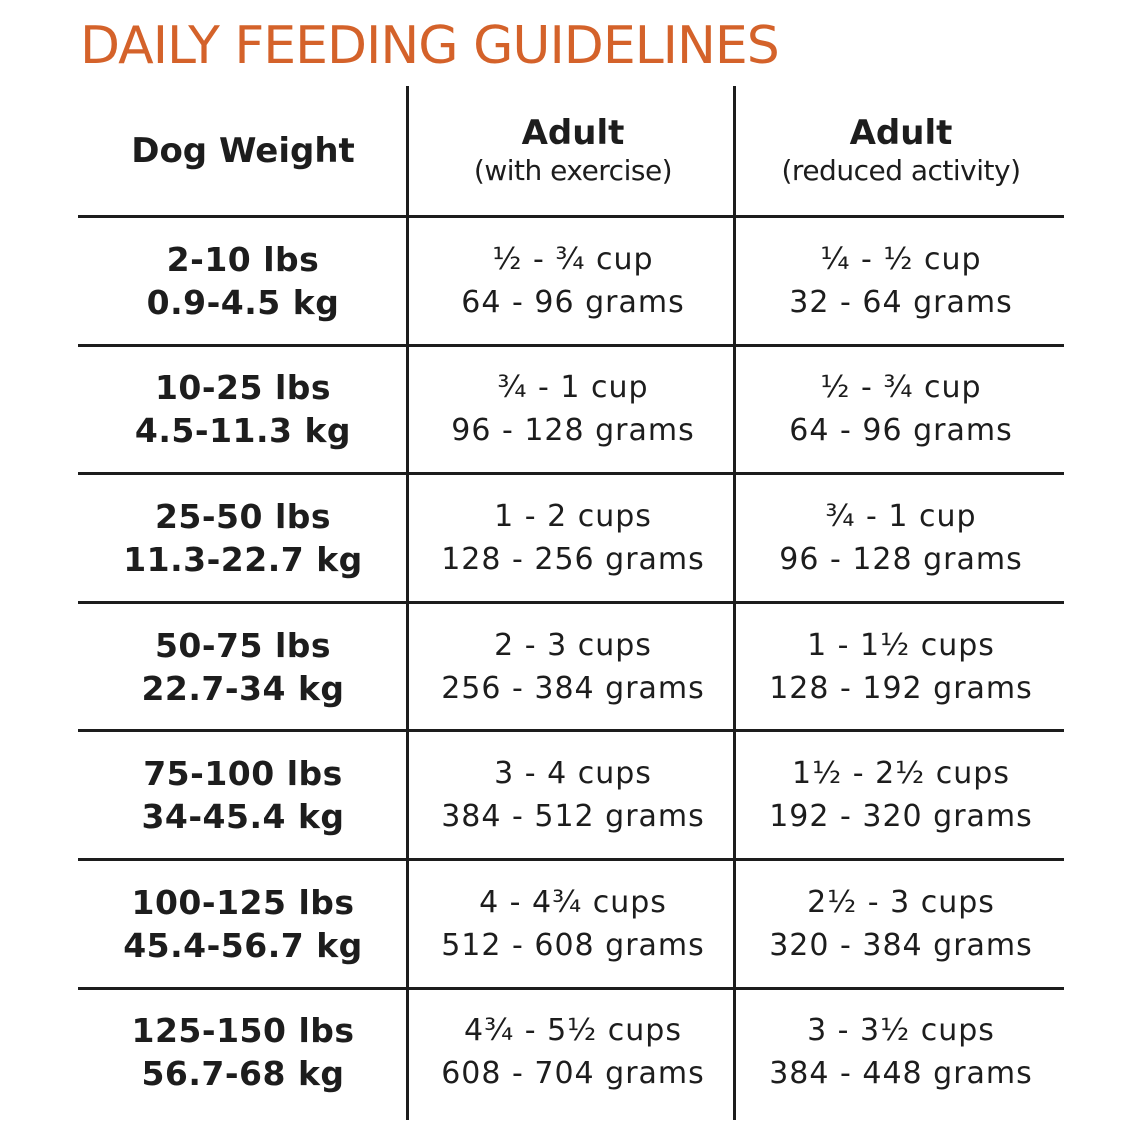 This screenshot has width=1142, height=1142. What do you see at coordinates (901, 688) in the screenshot?
I see `reduced-grams: 128 - 192 grams` at bounding box center [901, 688].